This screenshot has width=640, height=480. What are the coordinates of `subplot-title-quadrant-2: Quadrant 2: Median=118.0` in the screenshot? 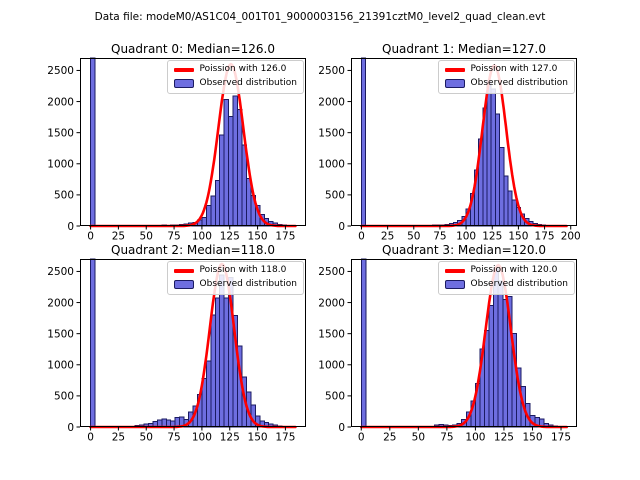 It's located at (193, 250).